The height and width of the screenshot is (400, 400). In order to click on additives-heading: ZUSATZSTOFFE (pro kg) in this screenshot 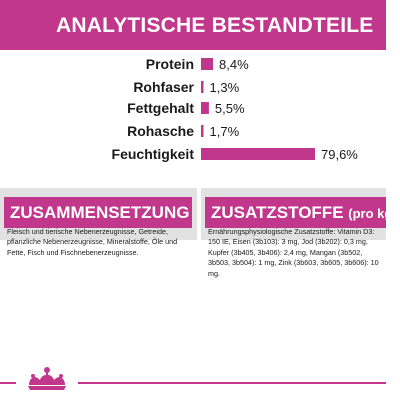, I will do `click(301, 212)`.